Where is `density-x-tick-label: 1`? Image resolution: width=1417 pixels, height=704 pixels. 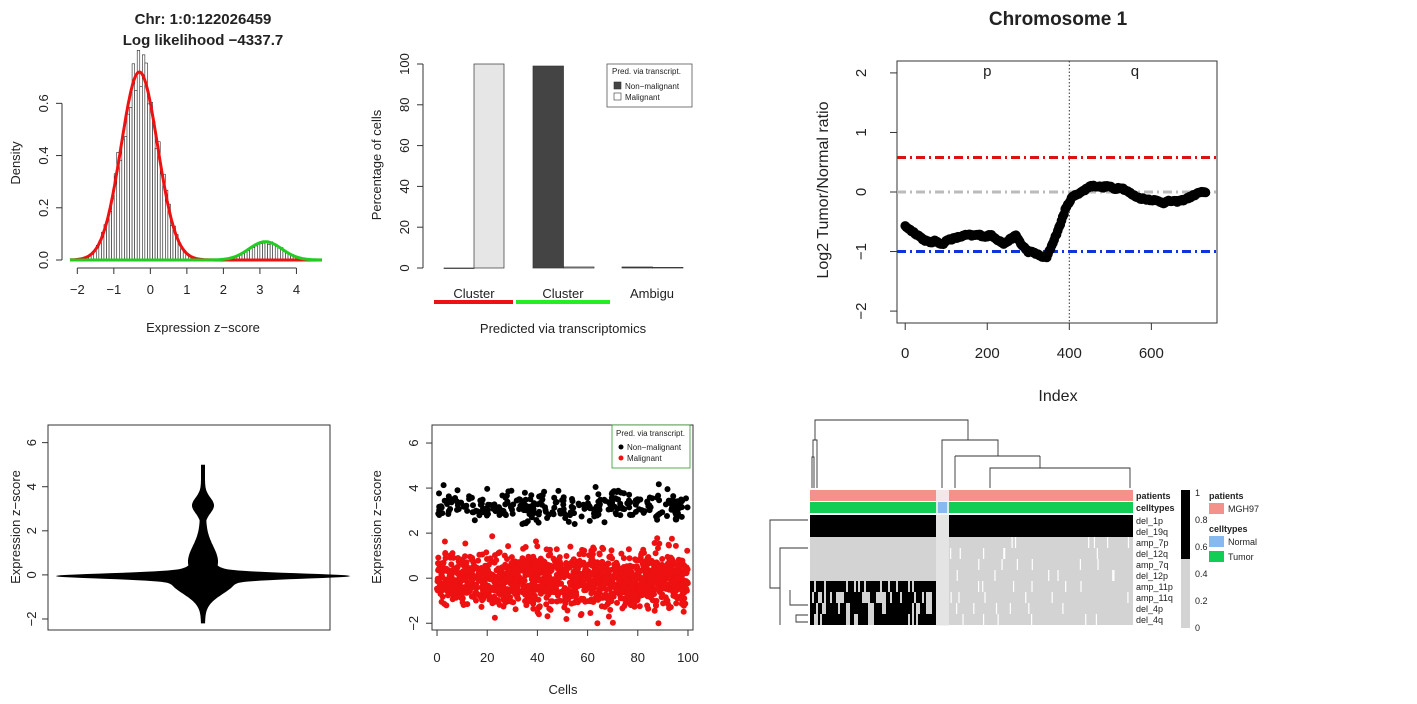 density-x-tick-label: 1 is located at coordinates (186, 289).